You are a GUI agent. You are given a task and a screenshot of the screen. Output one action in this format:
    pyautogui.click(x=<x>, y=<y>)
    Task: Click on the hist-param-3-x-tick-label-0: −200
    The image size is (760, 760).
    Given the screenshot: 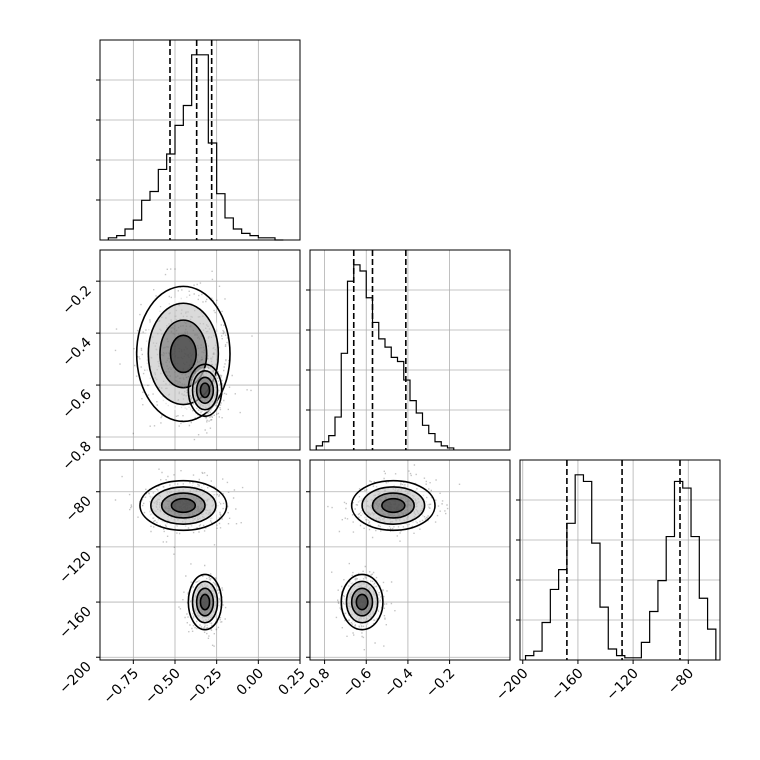 What is the action you would take?
    pyautogui.click(x=512, y=685)
    